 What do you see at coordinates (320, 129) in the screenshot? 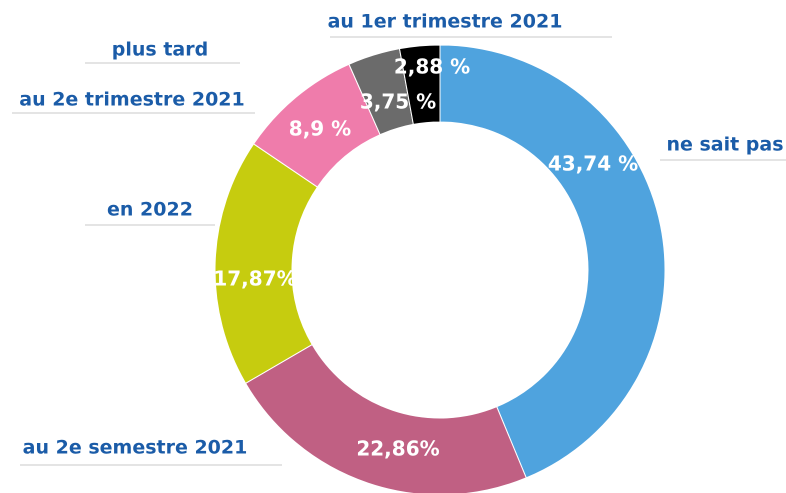
I see `value-label: 8,9 %` at bounding box center [320, 129].